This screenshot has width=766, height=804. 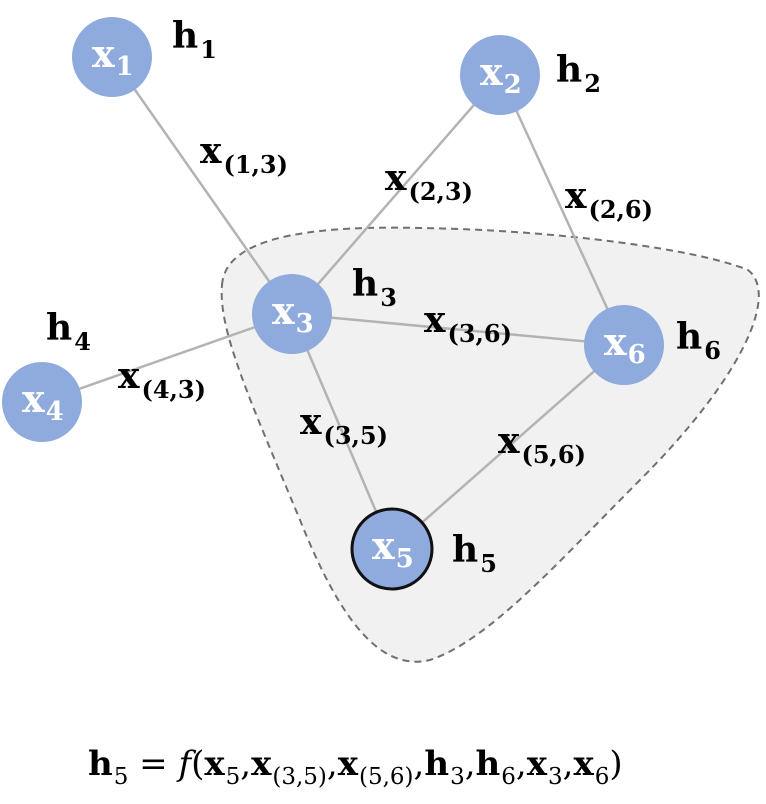 What do you see at coordinates (194, 39) in the screenshot?
I see `hidden-state-label-x1: h1` at bounding box center [194, 39].